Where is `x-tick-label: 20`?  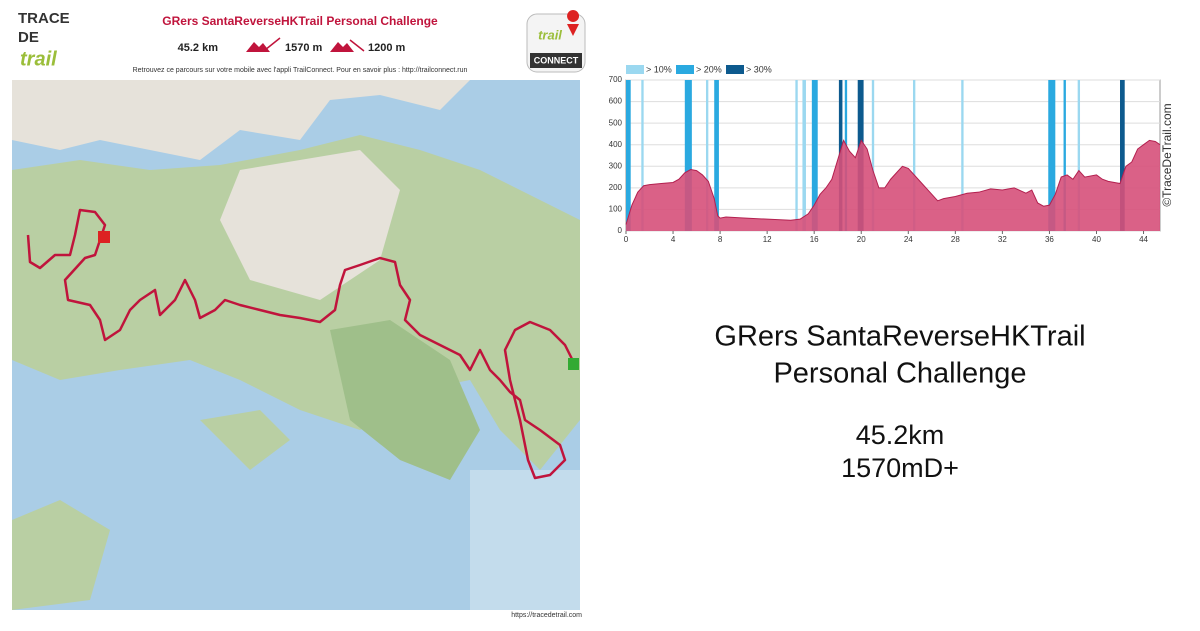
x-tick-label: 20 is located at coordinates (861, 239).